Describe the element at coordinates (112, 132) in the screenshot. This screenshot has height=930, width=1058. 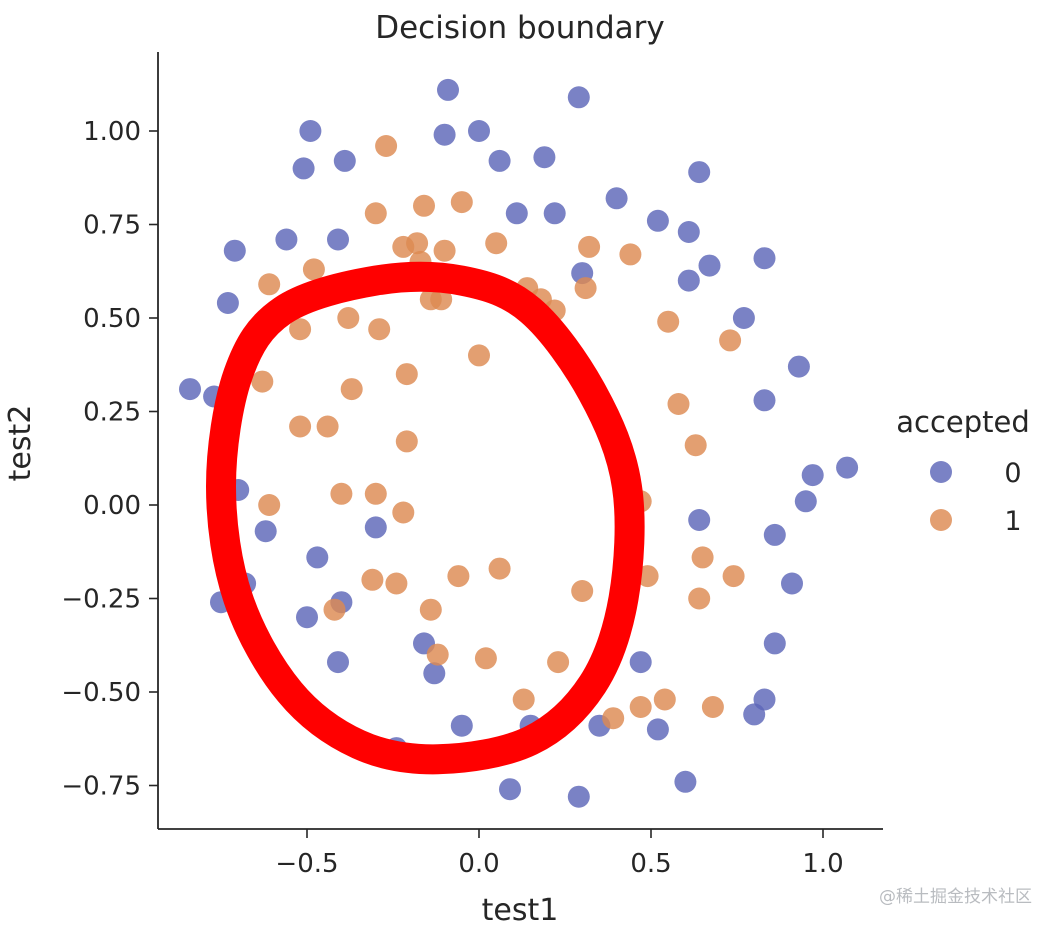
I see `y-tick-label: 1.00` at that location.